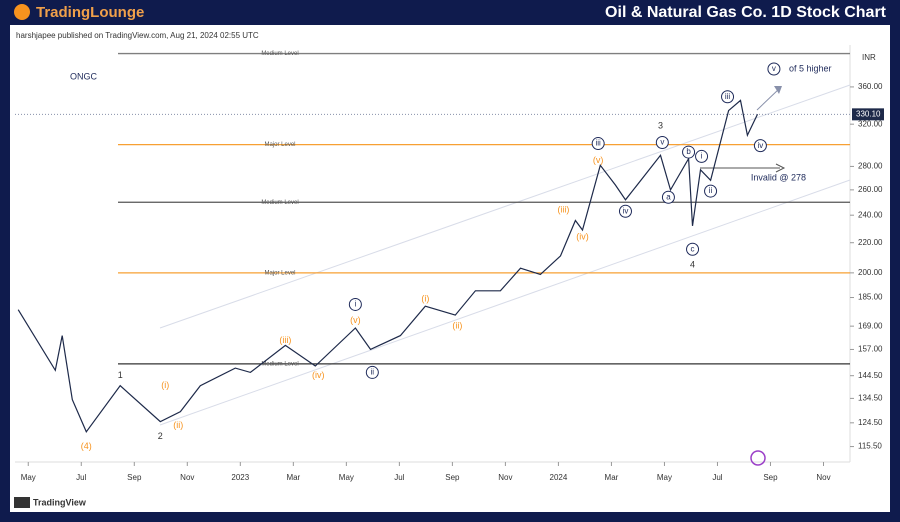 This screenshot has height=522, width=900. What do you see at coordinates (870, 123) in the screenshot?
I see `y-tick-label: 320.00` at bounding box center [870, 123].